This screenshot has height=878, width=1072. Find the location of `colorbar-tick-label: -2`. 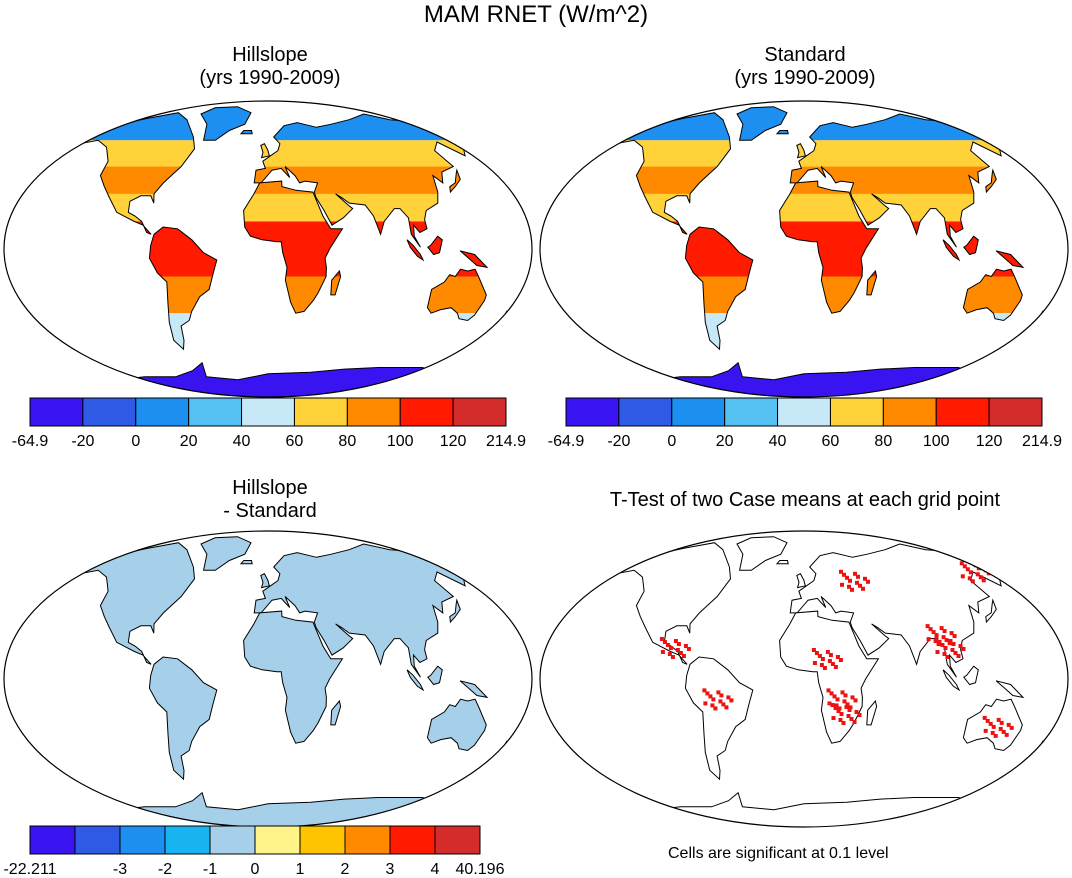

colorbar-tick-label: -2 is located at coordinates (165, 869).